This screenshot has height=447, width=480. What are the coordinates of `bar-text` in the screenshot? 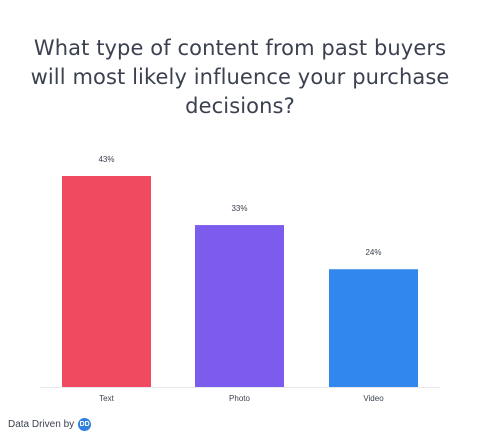 It's located at (106, 281).